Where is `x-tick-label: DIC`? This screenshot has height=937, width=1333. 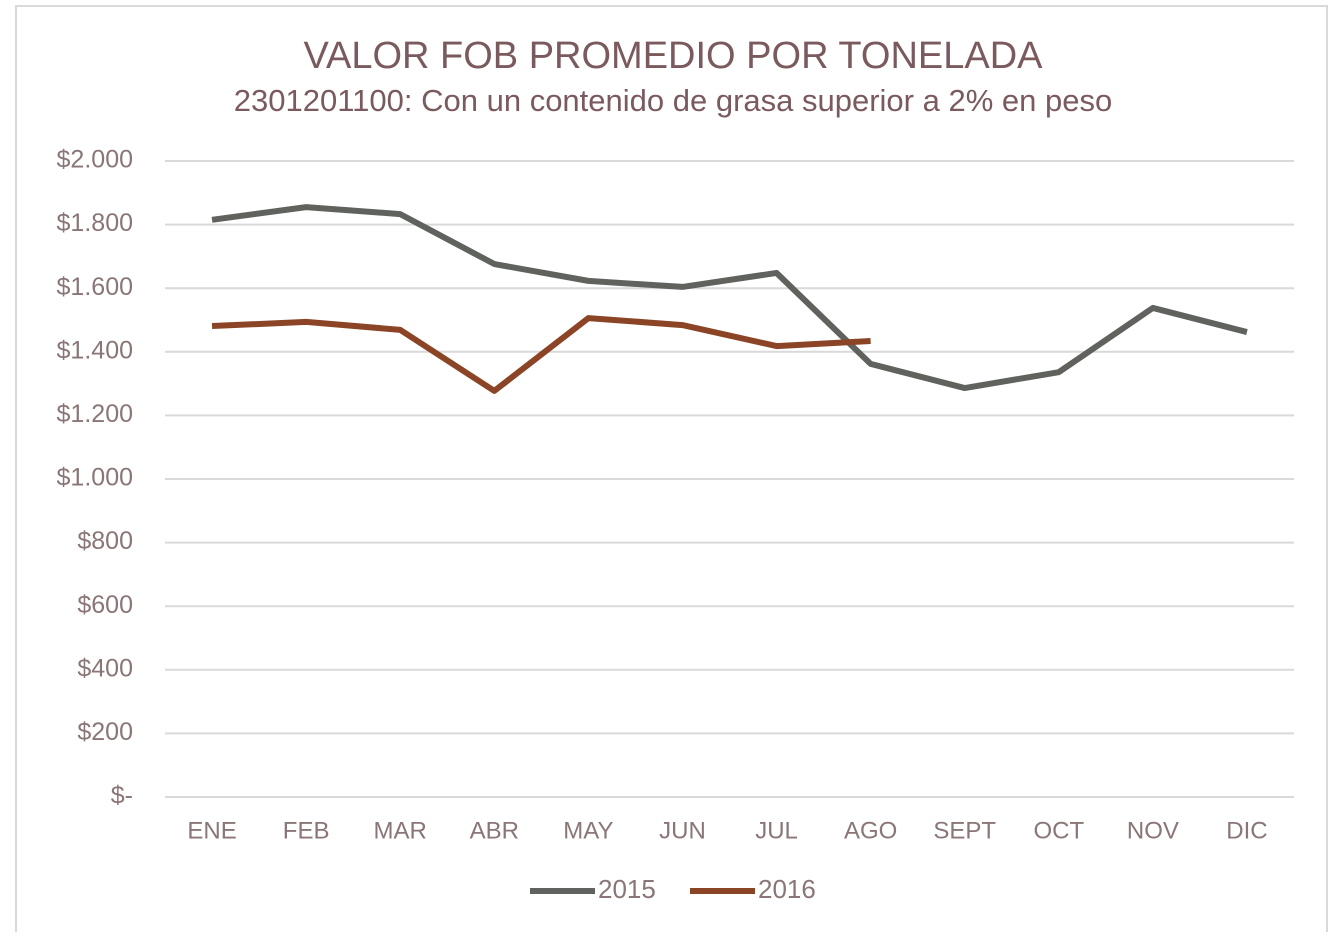 x-tick-label: DIC is located at coordinates (1246, 830).